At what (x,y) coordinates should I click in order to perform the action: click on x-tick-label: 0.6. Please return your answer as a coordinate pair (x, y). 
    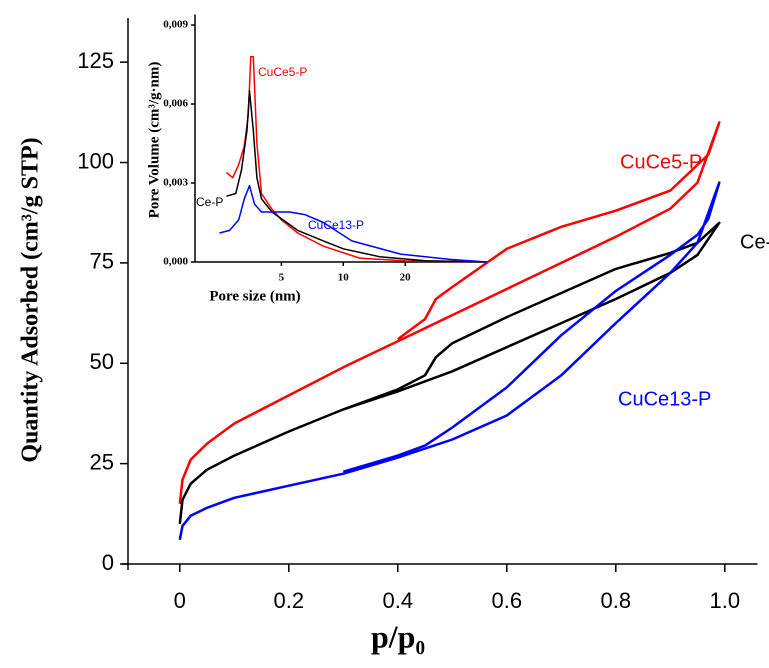
    Looking at the image, I should click on (506, 600).